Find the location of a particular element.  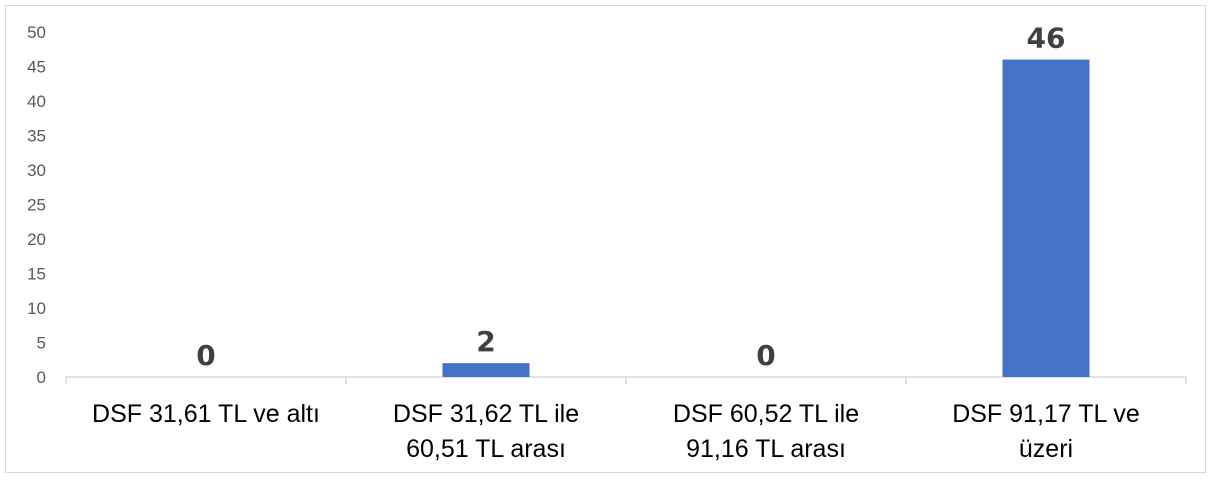

category-label: üzeri is located at coordinates (1046, 449).